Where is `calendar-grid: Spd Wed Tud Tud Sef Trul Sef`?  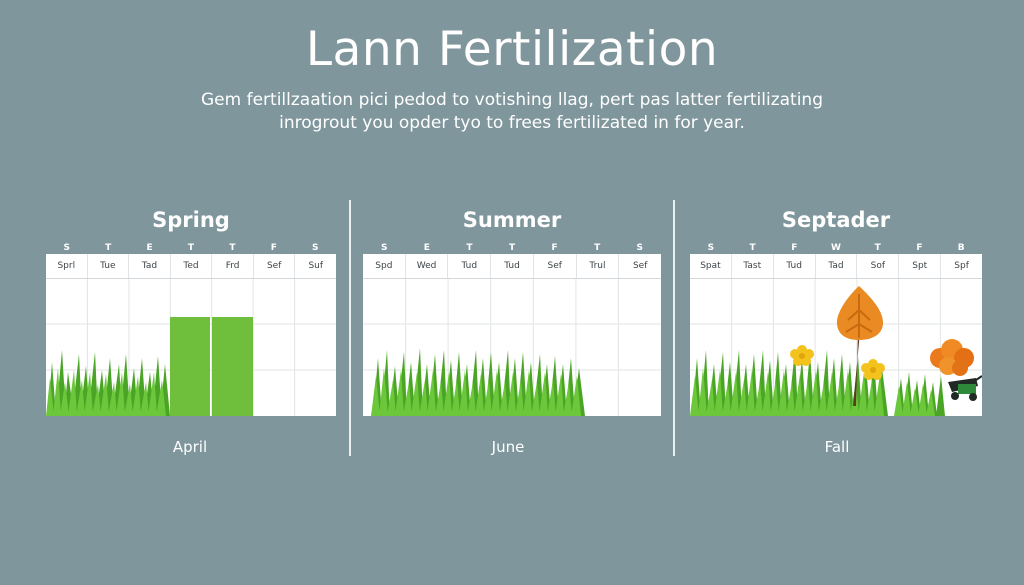
calendar-grid: Spd Wed Tud Tud Sef Trul Sef is located at coordinates (512, 335).